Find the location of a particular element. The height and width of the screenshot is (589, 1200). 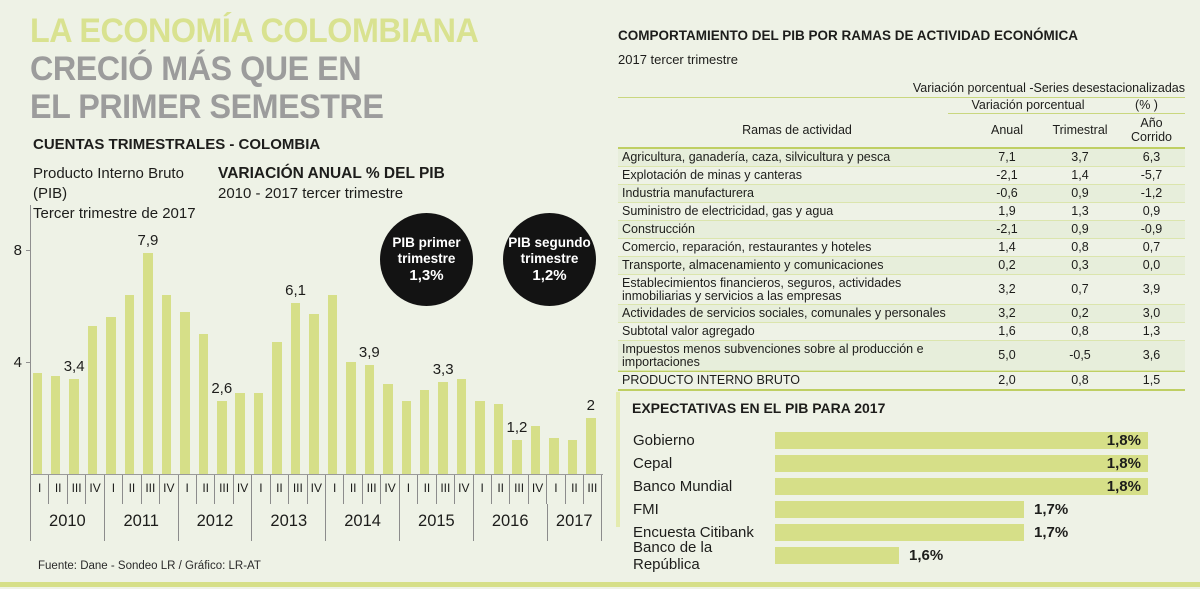

table-cell-value: 1,5 is located at coordinates (1151, 380).